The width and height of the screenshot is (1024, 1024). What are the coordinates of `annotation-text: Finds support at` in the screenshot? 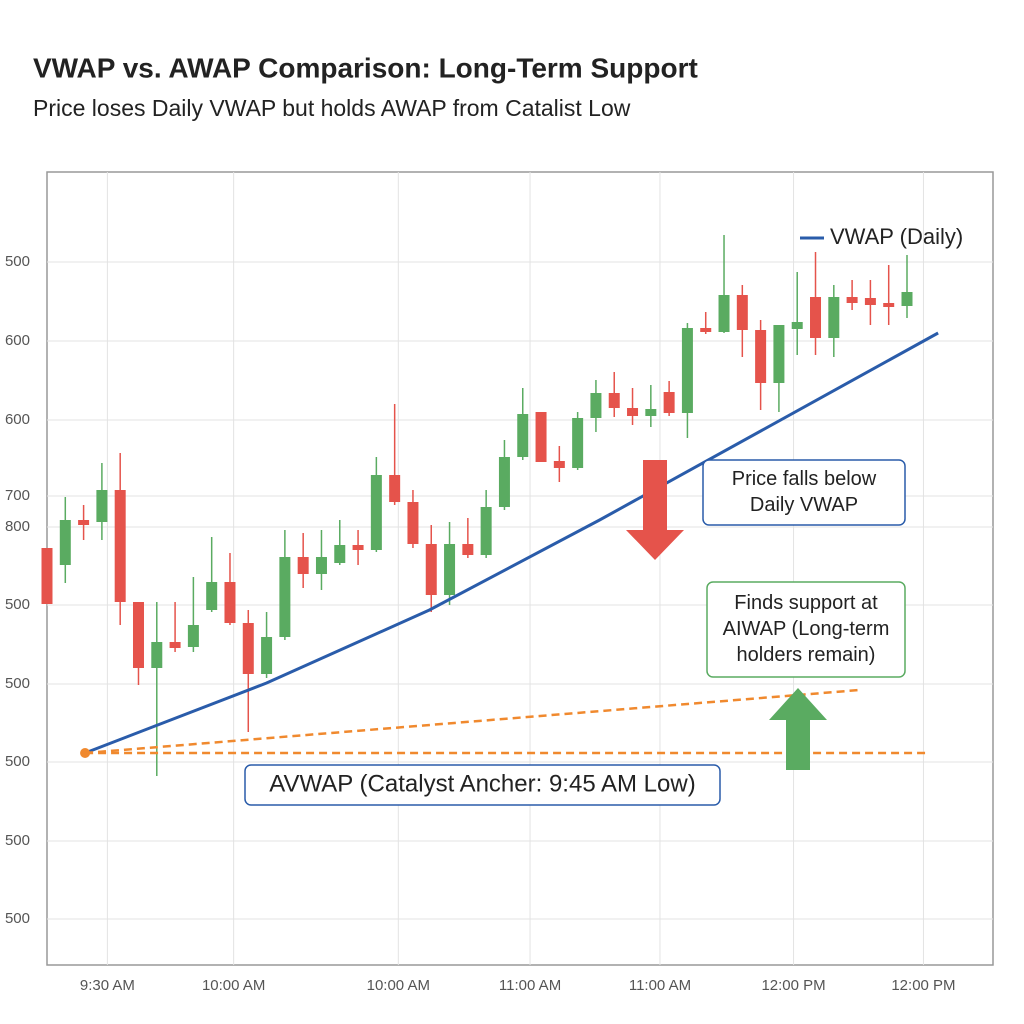 It's located at (806, 603).